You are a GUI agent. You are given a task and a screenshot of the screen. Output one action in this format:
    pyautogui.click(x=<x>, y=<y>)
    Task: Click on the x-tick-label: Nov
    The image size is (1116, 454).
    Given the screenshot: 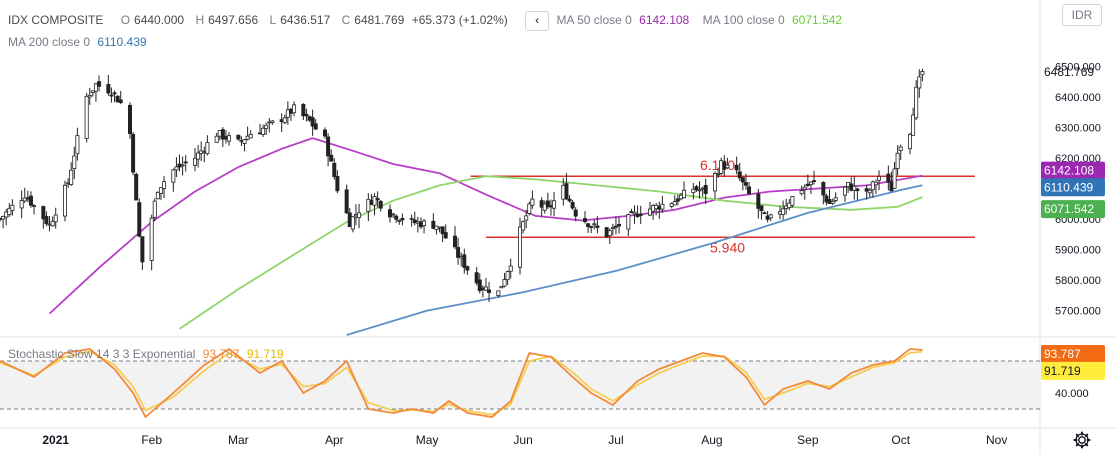 What is the action you would take?
    pyautogui.click(x=996, y=440)
    